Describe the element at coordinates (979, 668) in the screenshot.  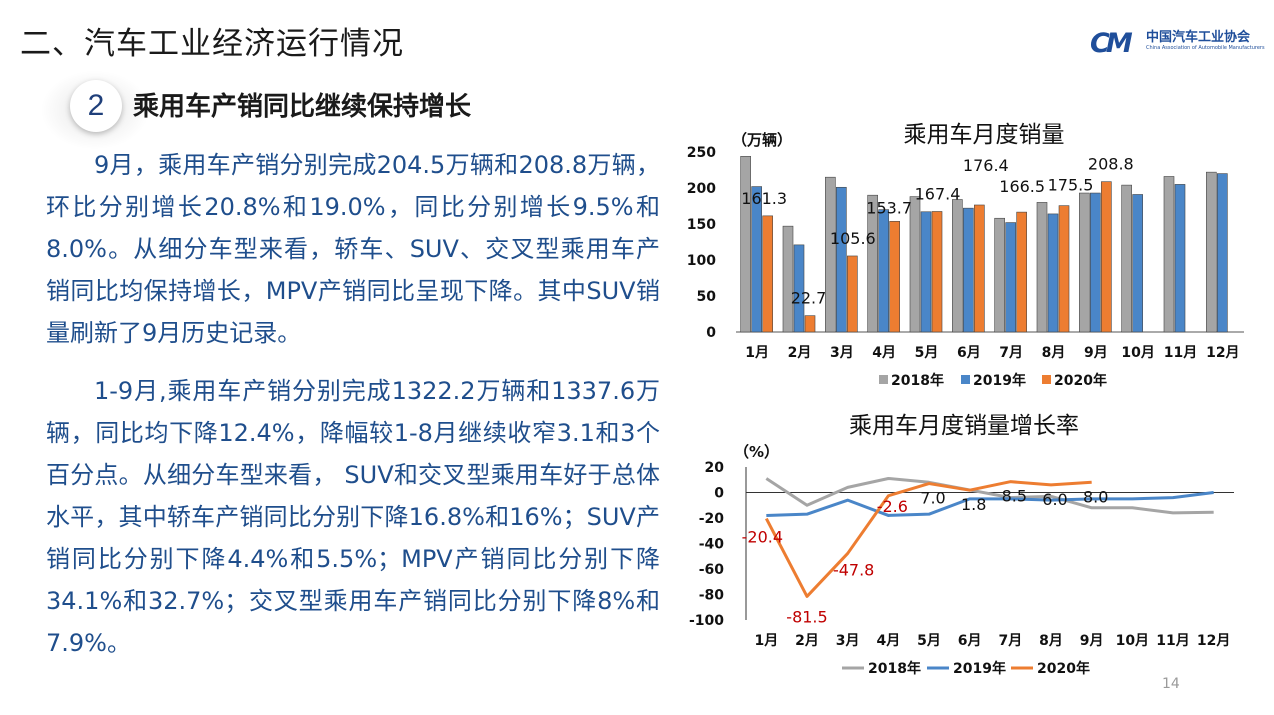
I see `legend-label: 2019年` at that location.